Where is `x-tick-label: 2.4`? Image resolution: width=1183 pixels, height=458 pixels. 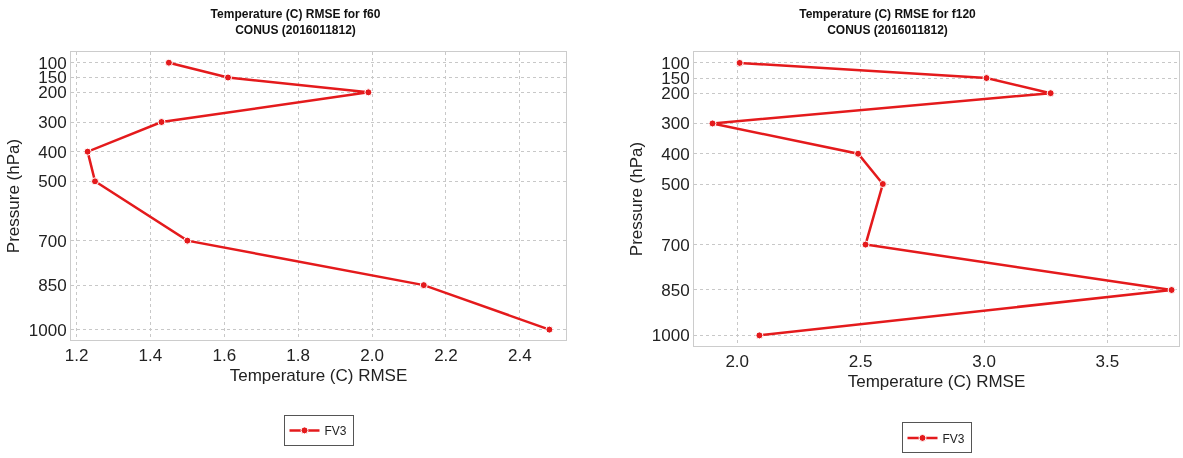 x-tick-label: 2.4 is located at coordinates (520, 356).